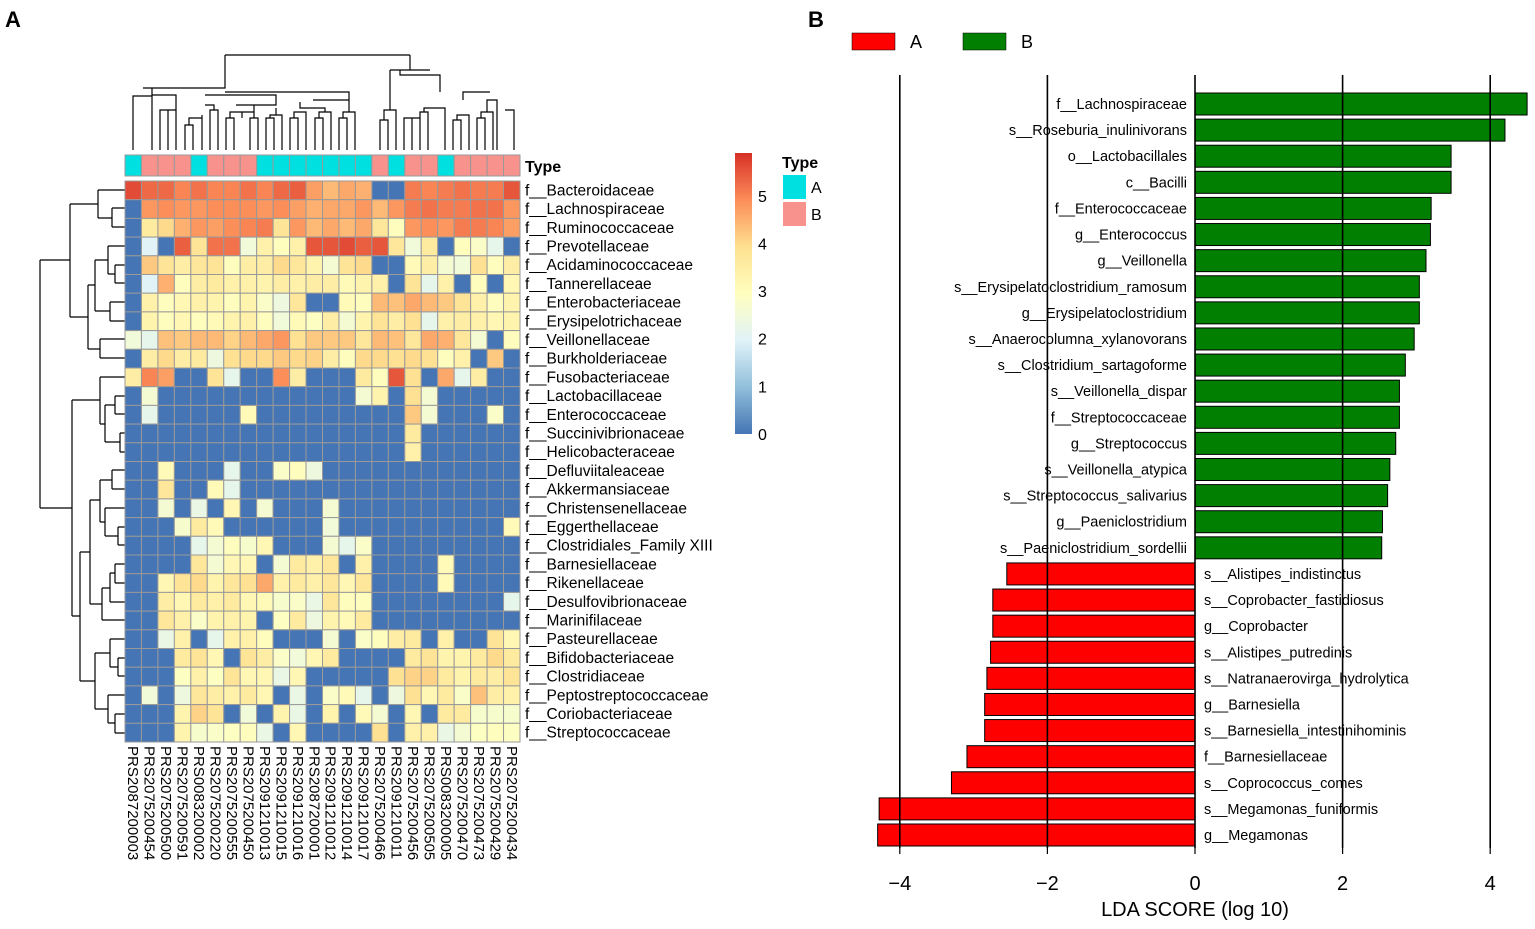 This screenshot has width=1535, height=929. Describe the element at coordinates (1283, 784) in the screenshot. I see `lda-bar-label: s__Coprococcus_comes` at that location.